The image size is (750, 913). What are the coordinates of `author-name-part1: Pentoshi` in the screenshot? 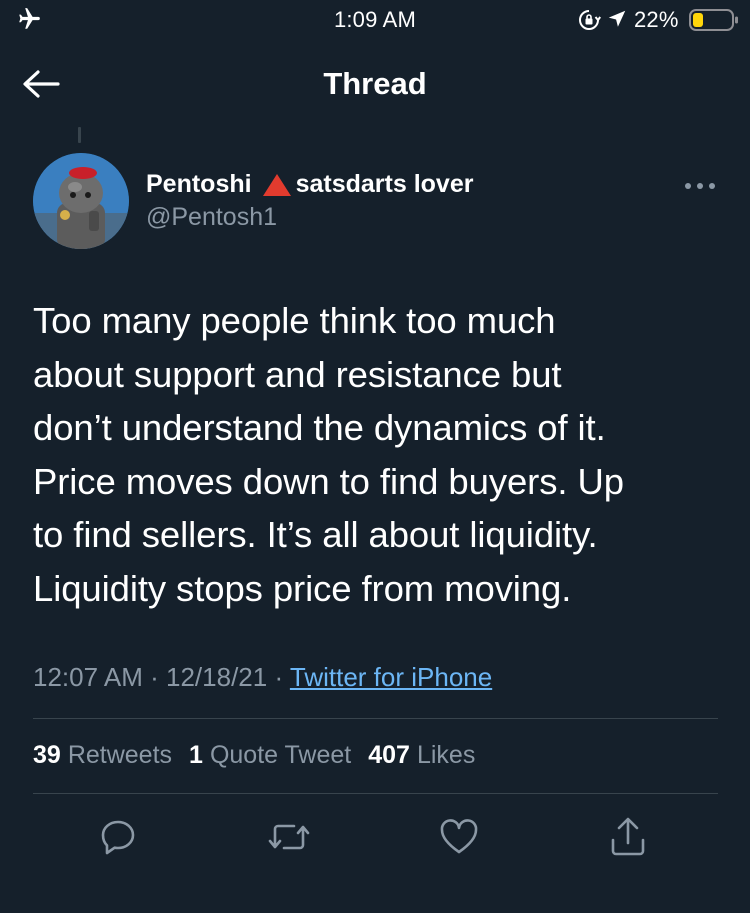 It's located at (199, 184).